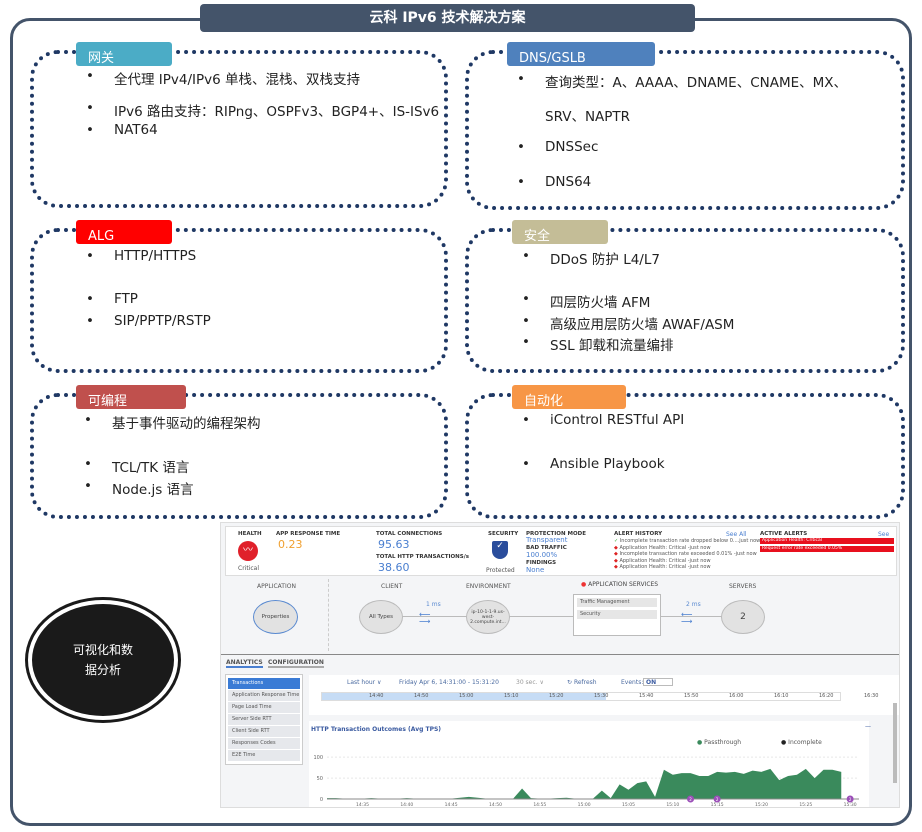 The image size is (922, 832). Describe the element at coordinates (784, 534) in the screenshot. I see `active-alerts-label: ACTIVE ALERTS` at that location.